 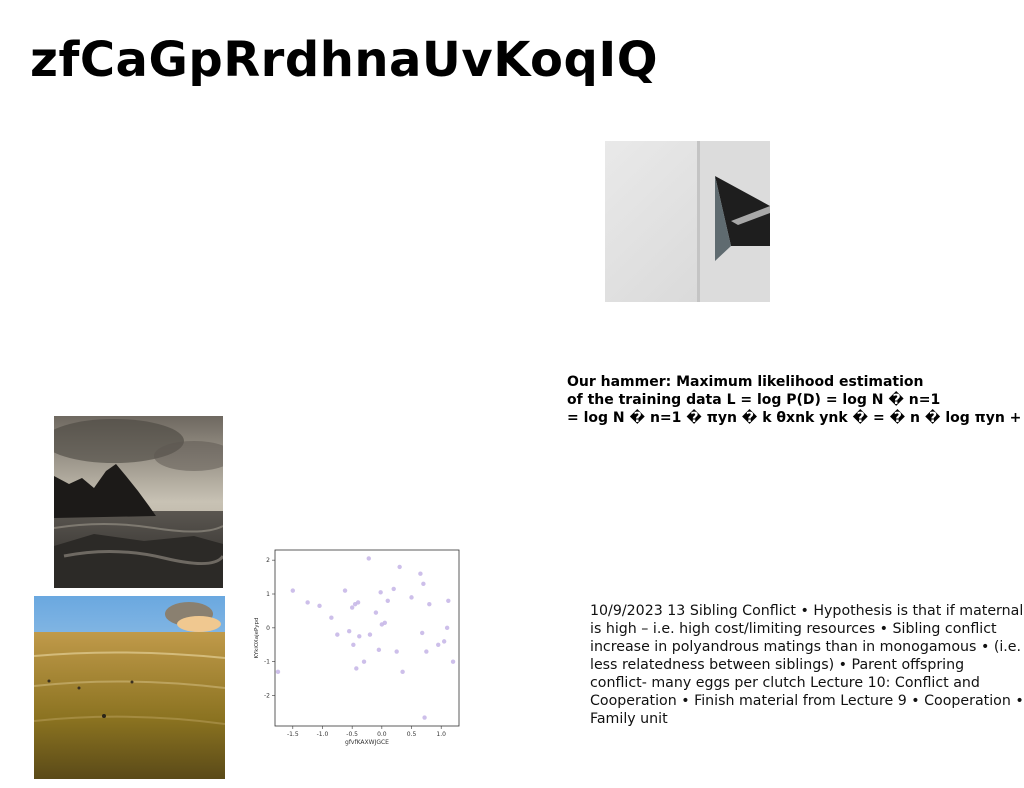 What do you see at coordinates (323, 734) in the screenshot?
I see `x-tick-label: -1.0` at bounding box center [323, 734].